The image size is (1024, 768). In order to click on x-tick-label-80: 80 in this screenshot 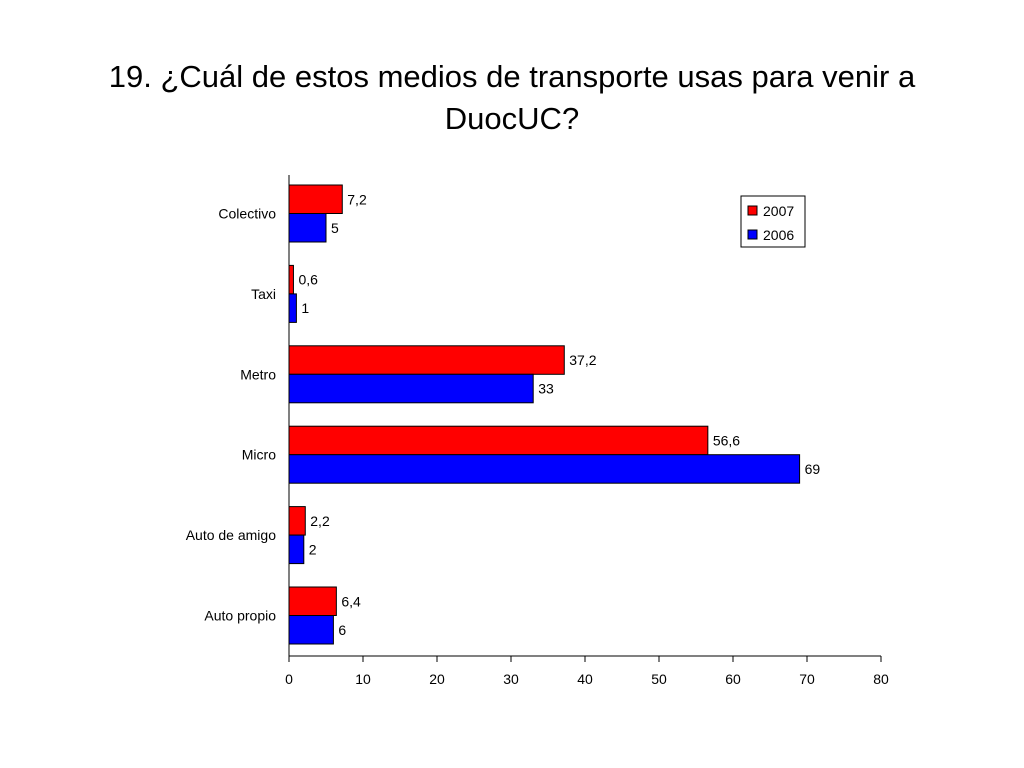, I will do `click(881, 679)`.